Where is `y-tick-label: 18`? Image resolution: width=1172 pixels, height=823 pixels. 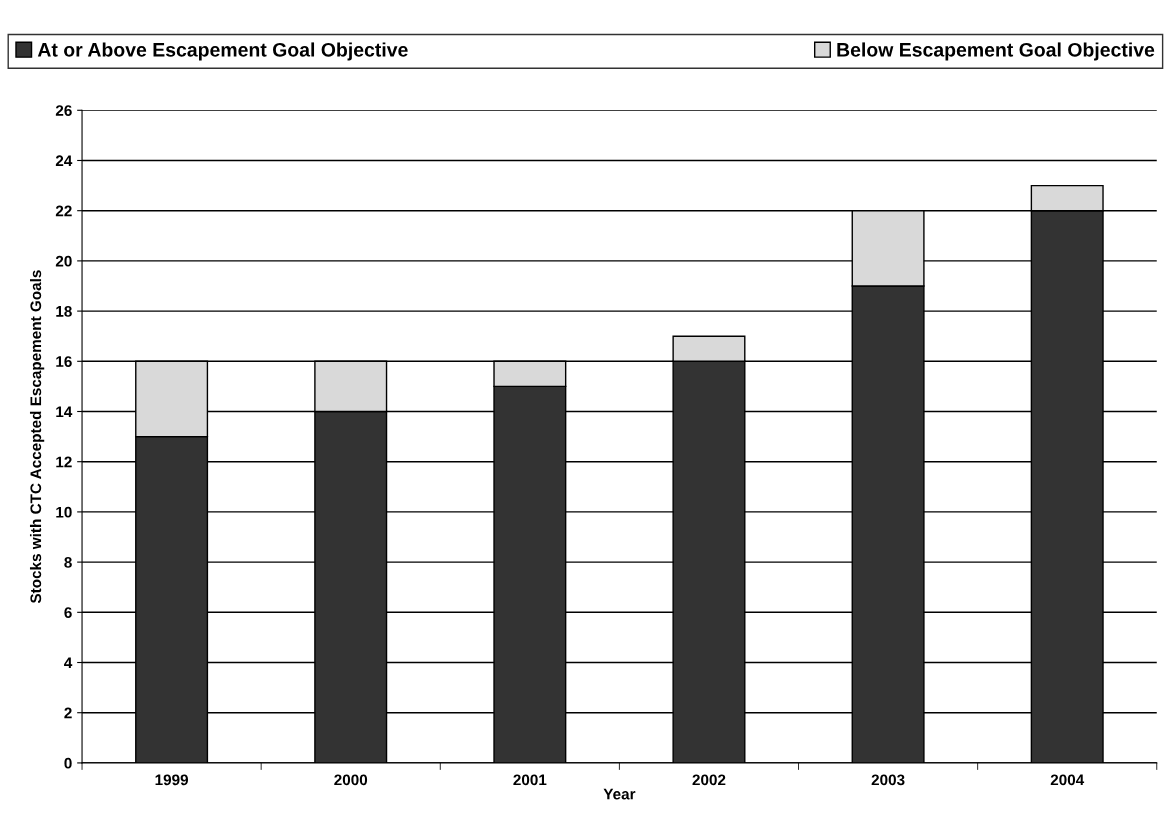
y-tick-label: 18 is located at coordinates (64, 311).